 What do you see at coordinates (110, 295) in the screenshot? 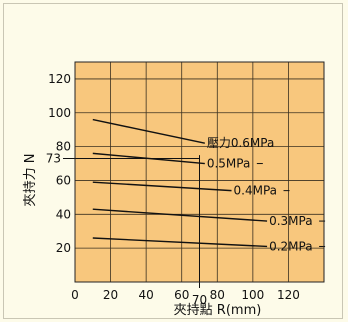
I see `x-tick-label: 20` at bounding box center [110, 295].